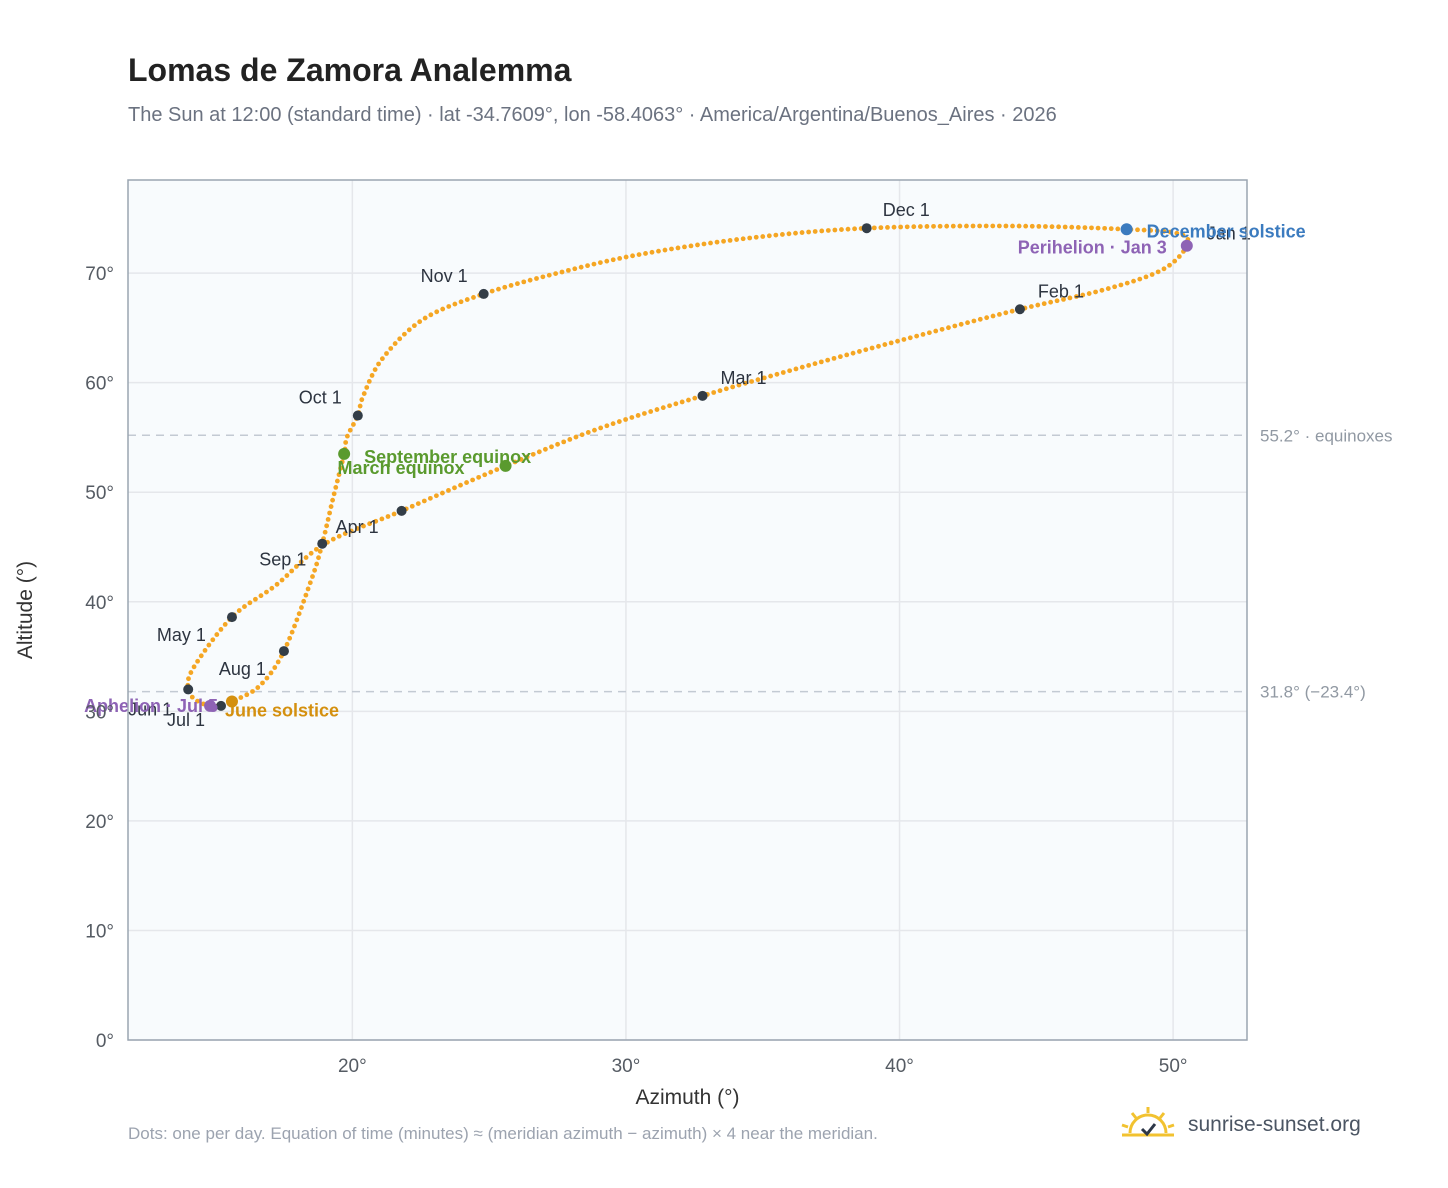 The image size is (1448, 1188). What do you see at coordinates (350, 70) in the screenshot?
I see `chart-title: Lomas de Zamora Analemma` at bounding box center [350, 70].